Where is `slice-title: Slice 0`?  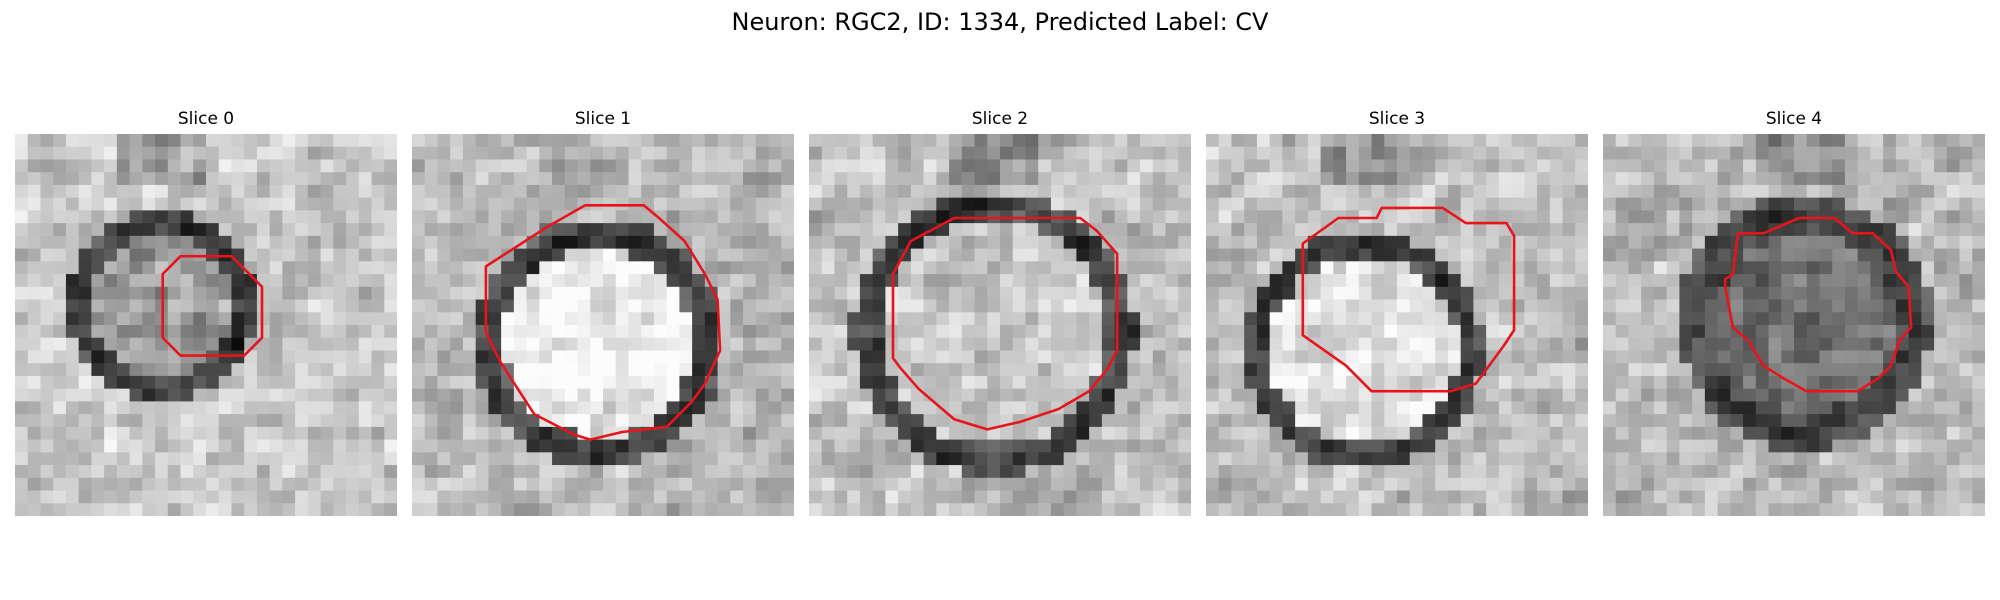
slice-title: Slice 0 is located at coordinates (206, 119).